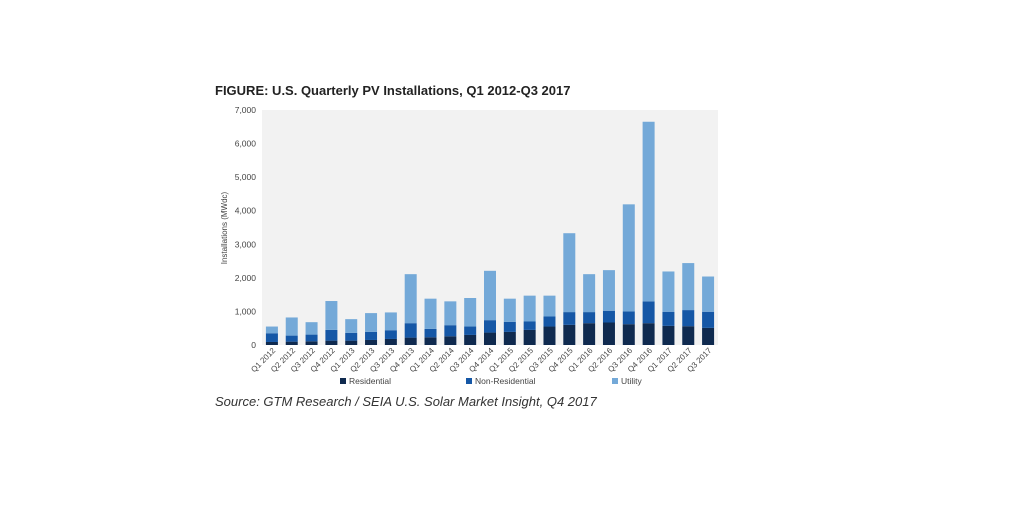  I want to click on y-tick-label: 7,000, so click(246, 110).